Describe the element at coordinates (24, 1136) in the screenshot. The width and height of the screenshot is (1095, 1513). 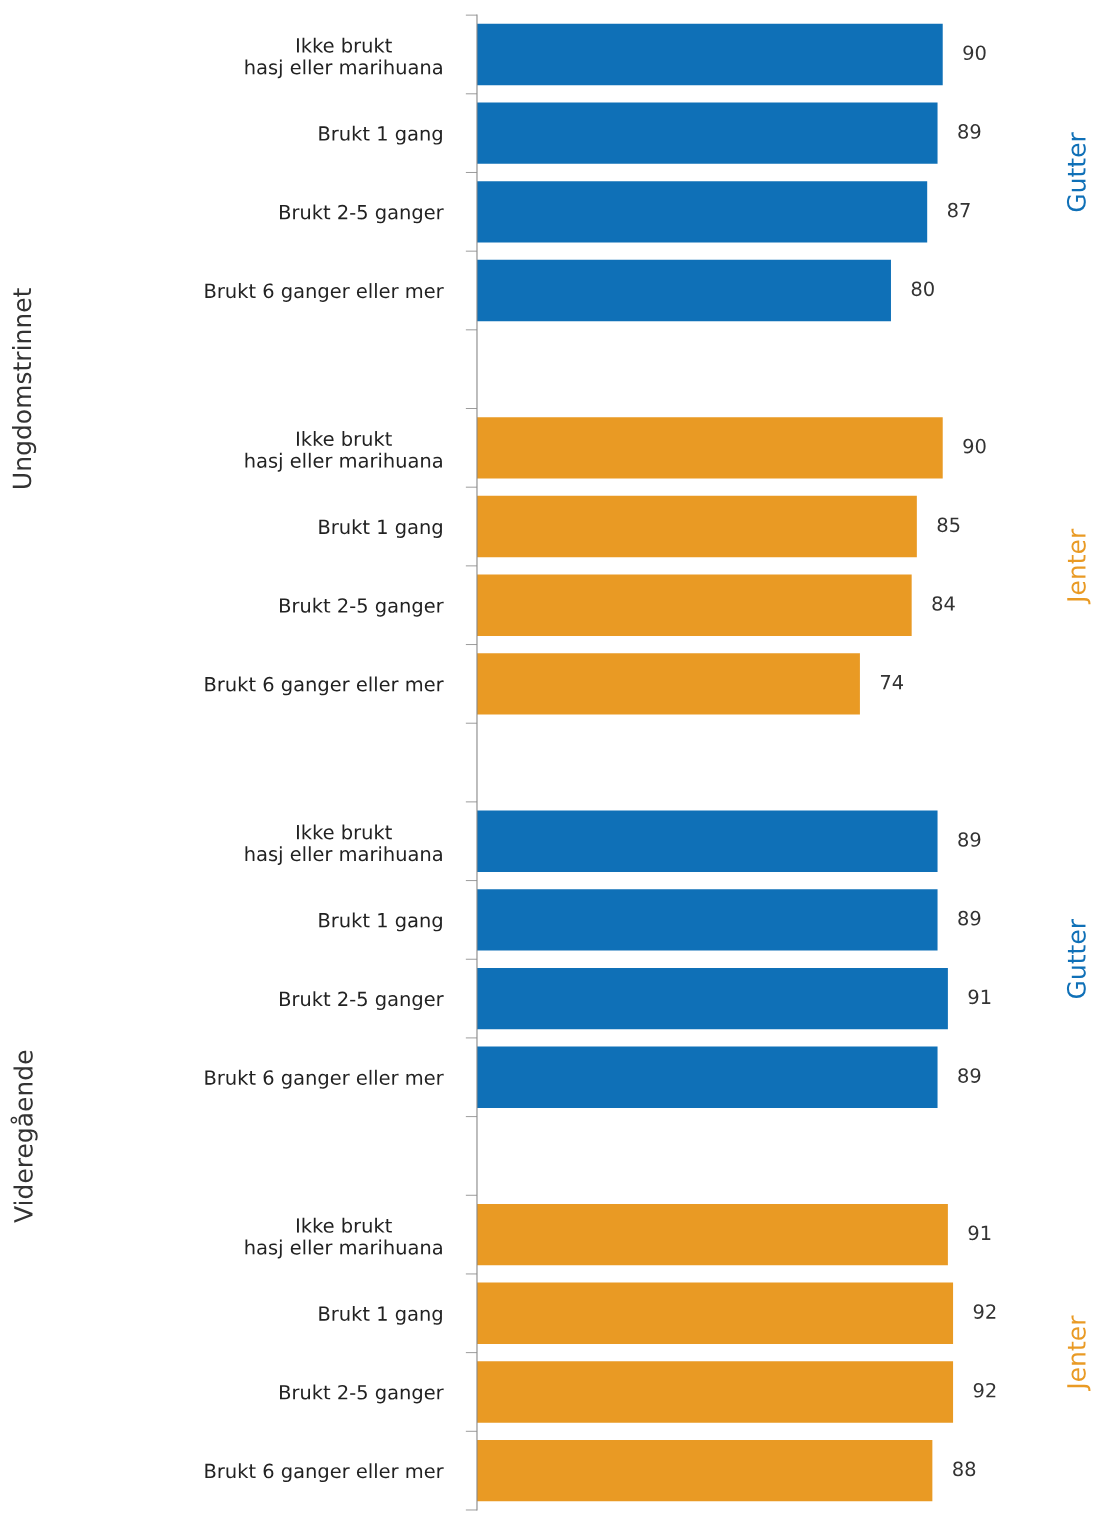
I see `text: Videregående` at that location.